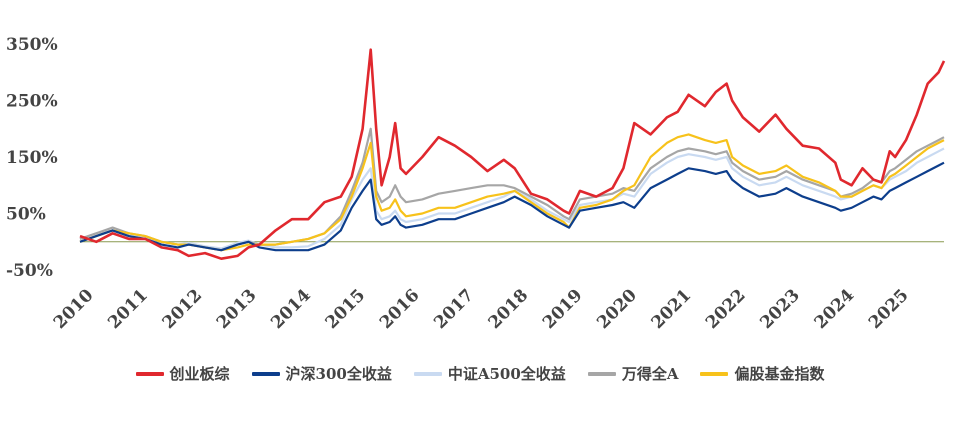  I want to click on y-tick-label: 250%, so click(32, 102).